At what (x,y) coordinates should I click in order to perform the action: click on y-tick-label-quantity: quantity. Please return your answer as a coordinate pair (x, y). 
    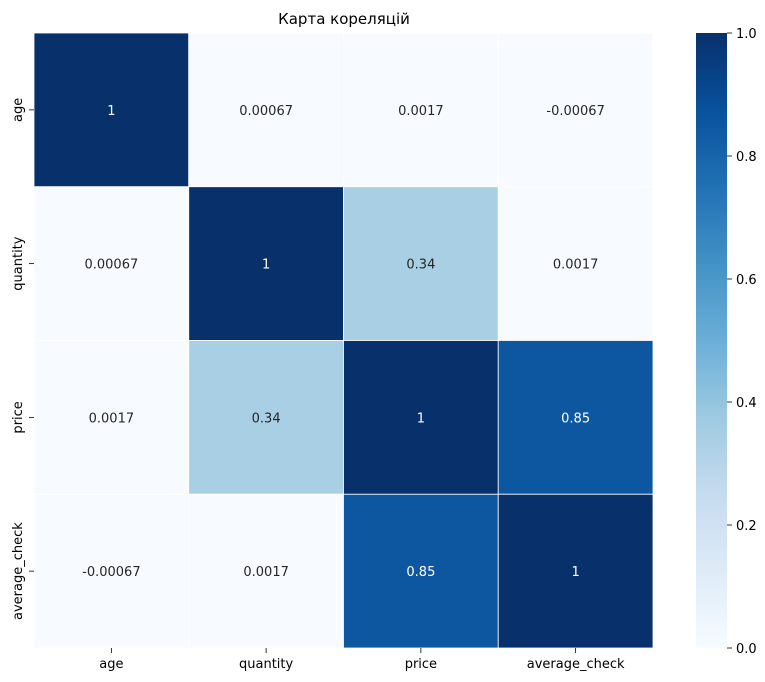
    Looking at the image, I should click on (18, 263).